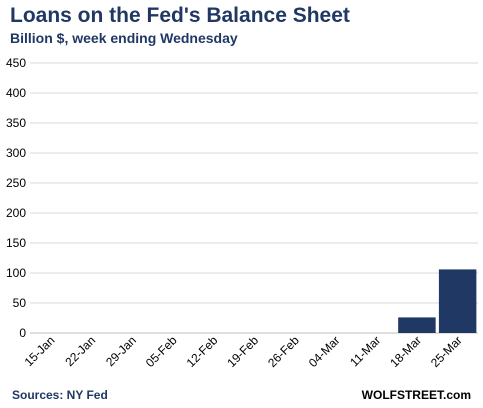 Image resolution: width=483 pixels, height=408 pixels. I want to click on chart-title: Loans on the Fed's Balance Sheet, so click(180, 15).